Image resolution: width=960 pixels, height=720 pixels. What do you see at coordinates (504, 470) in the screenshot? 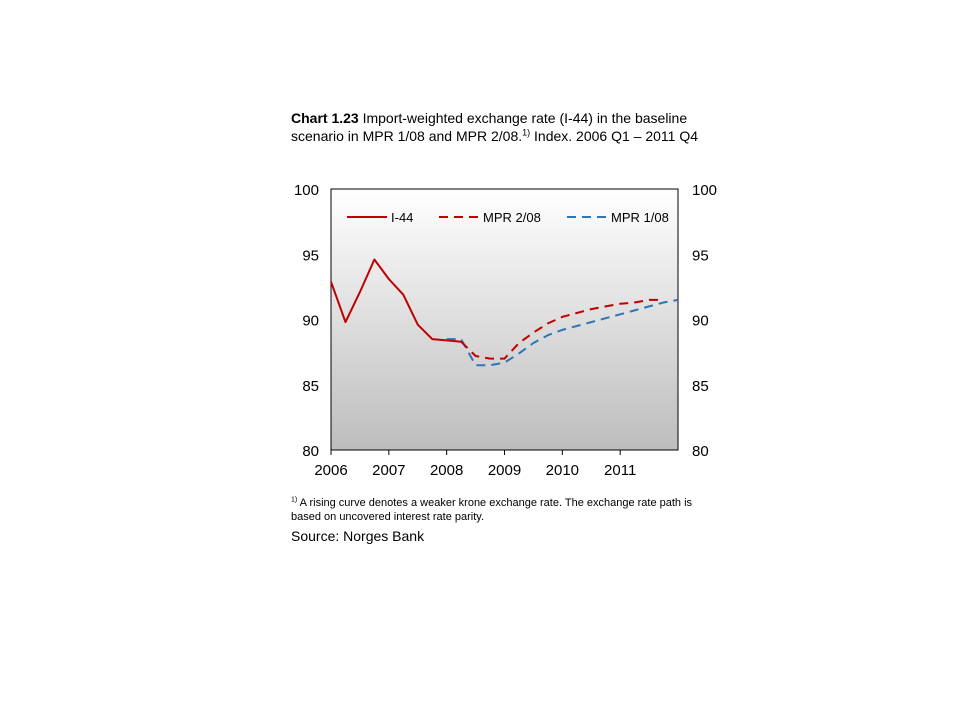
I see `x-tick-label: 2009` at bounding box center [504, 470].